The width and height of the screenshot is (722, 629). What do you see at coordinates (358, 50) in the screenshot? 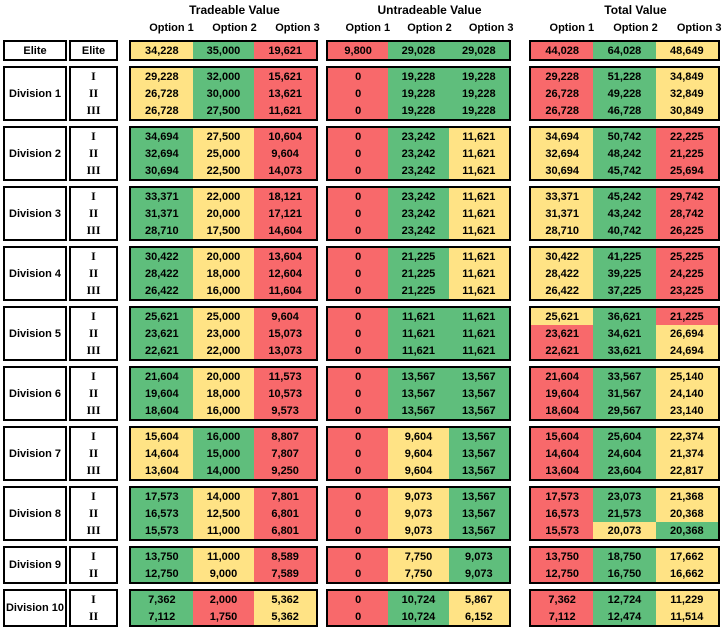
I see `value-cell: 9,800` at bounding box center [358, 50].